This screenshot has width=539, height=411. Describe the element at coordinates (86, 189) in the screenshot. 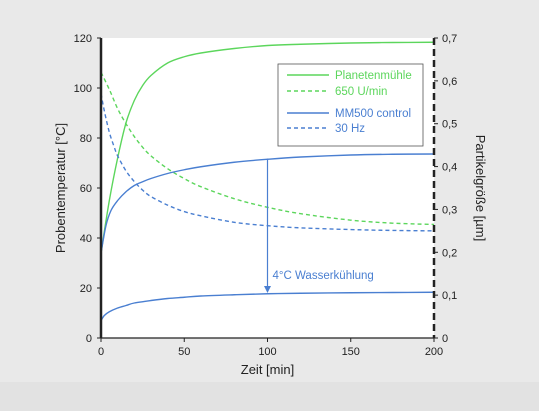

I see `y-left-tick-label: 60` at that location.